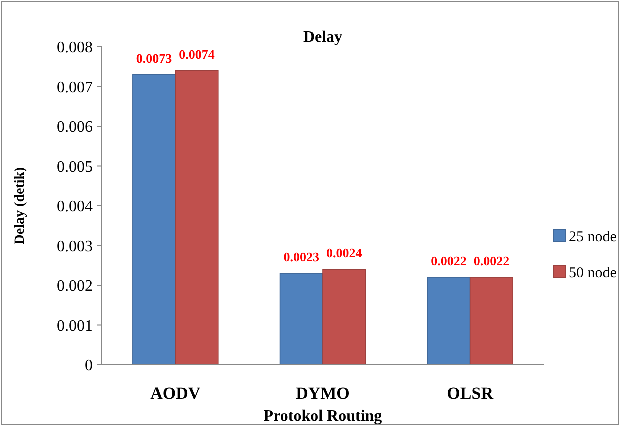 The image size is (625, 429). Describe the element at coordinates (593, 273) in the screenshot. I see `legend-label: 50 node` at that location.